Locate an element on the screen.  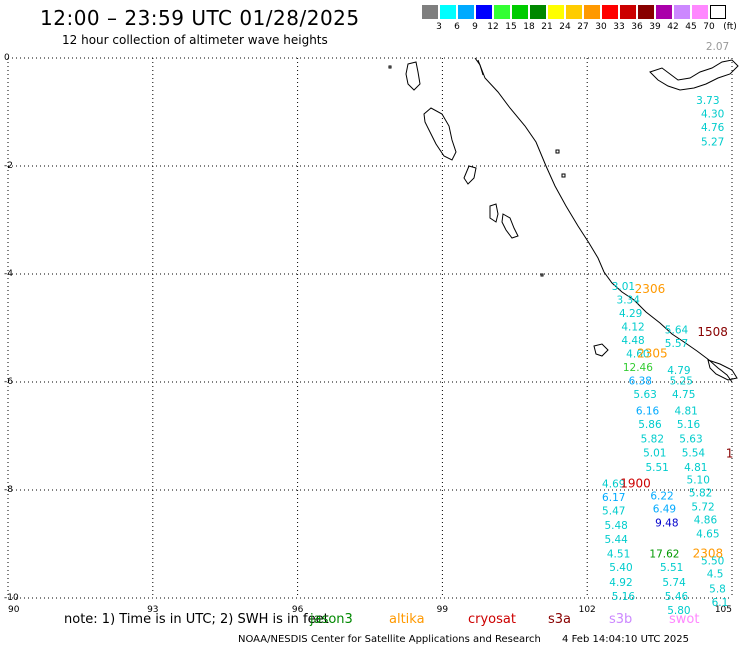
wave-height-label: 5.50 is located at coordinates (712, 562).